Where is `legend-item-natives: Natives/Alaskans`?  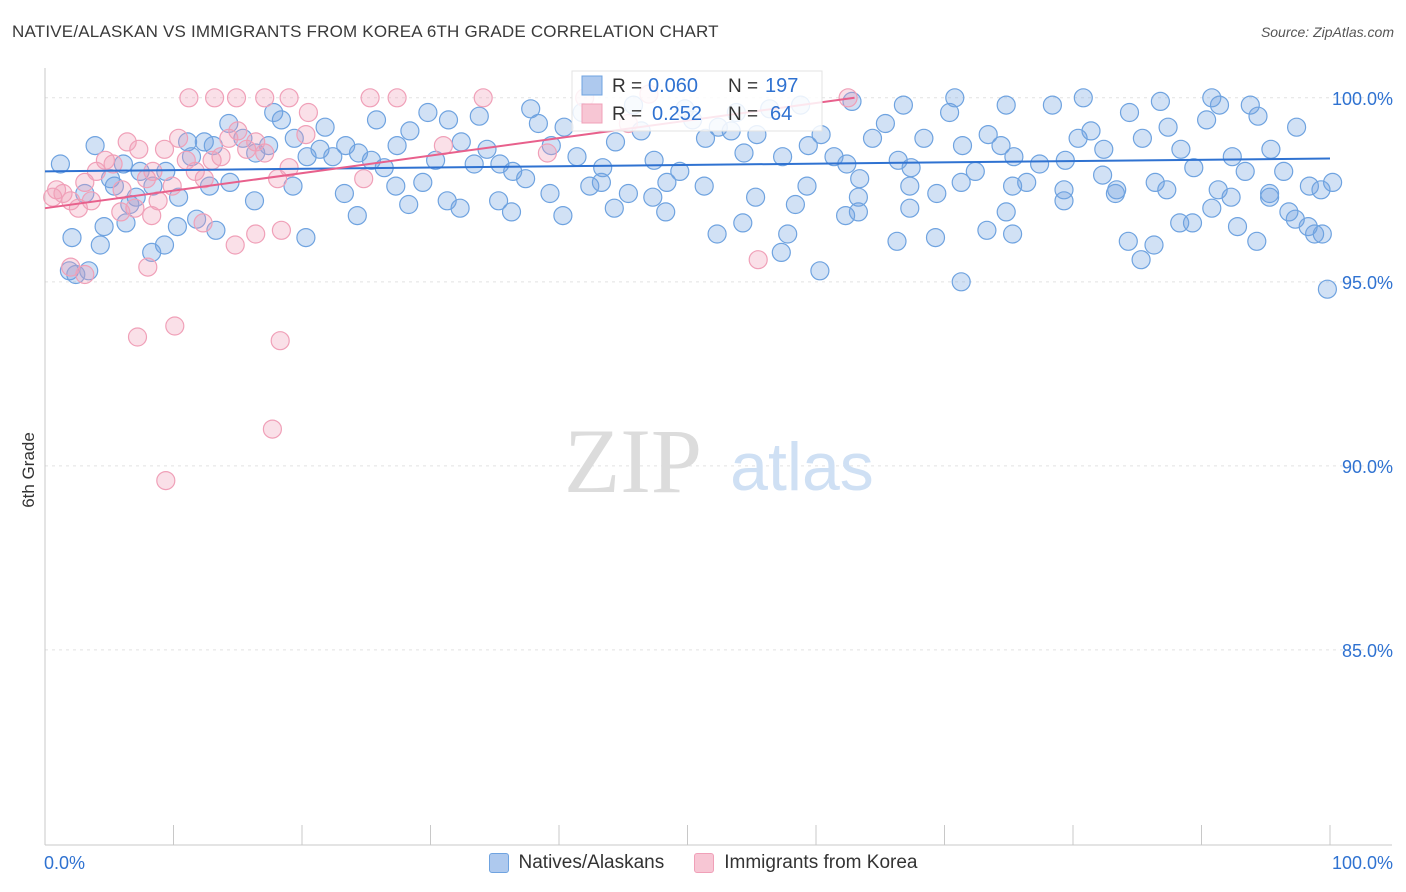 legend-item-natives: Natives/Alaskans is located at coordinates (576, 863).